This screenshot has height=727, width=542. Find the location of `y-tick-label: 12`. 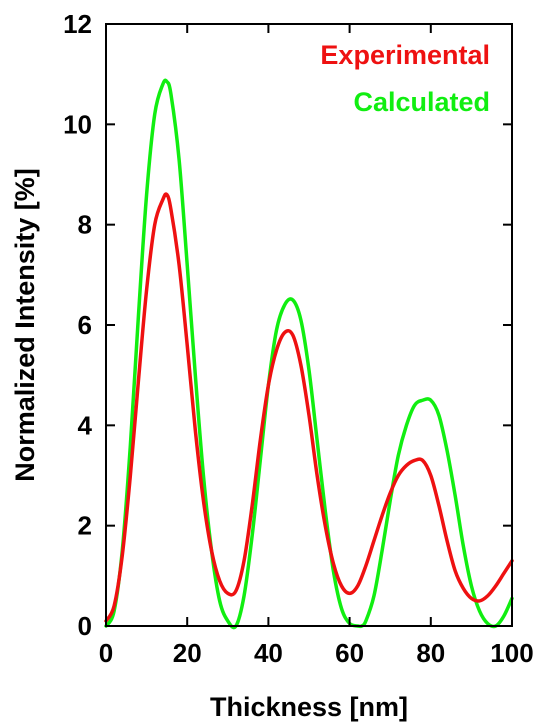

y-tick-label: 12 is located at coordinates (77, 24).